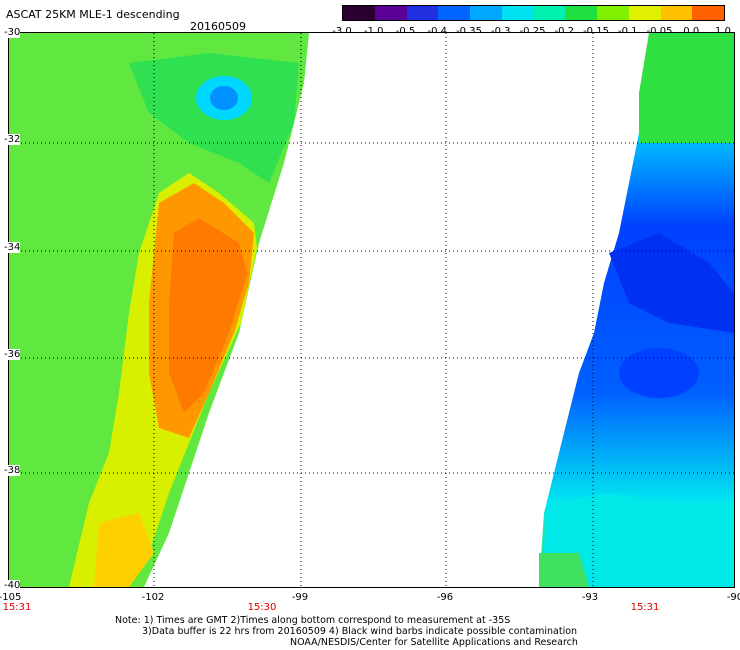 The width and height of the screenshot is (740, 650). What do you see at coordinates (342, 31) in the screenshot?
I see `color-scale-tick-label: -3.0` at bounding box center [342, 31].